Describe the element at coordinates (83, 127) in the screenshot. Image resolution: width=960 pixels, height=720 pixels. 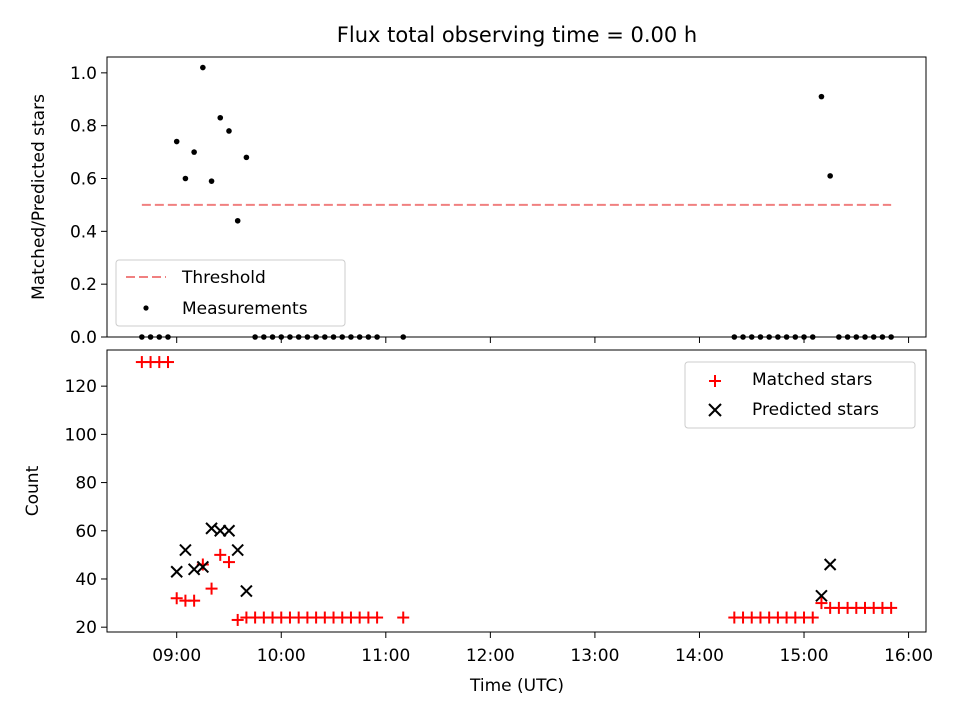
I see `y-tick-label: 0.8` at that location.